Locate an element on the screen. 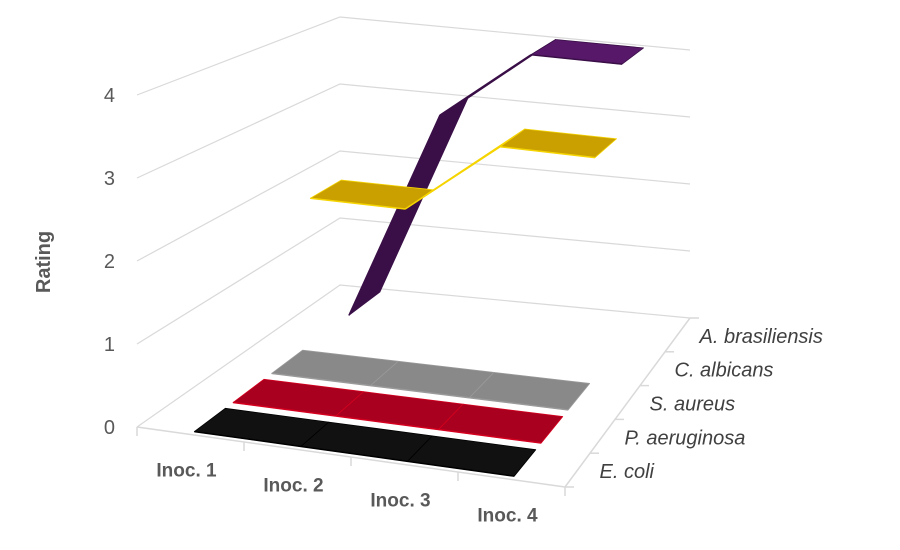  y-tick-label: 4 is located at coordinates (109, 96).